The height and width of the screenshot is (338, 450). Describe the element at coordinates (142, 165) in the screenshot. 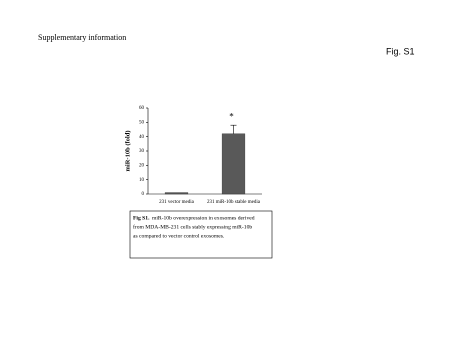

I see `y-tick-label: 20` at that location.